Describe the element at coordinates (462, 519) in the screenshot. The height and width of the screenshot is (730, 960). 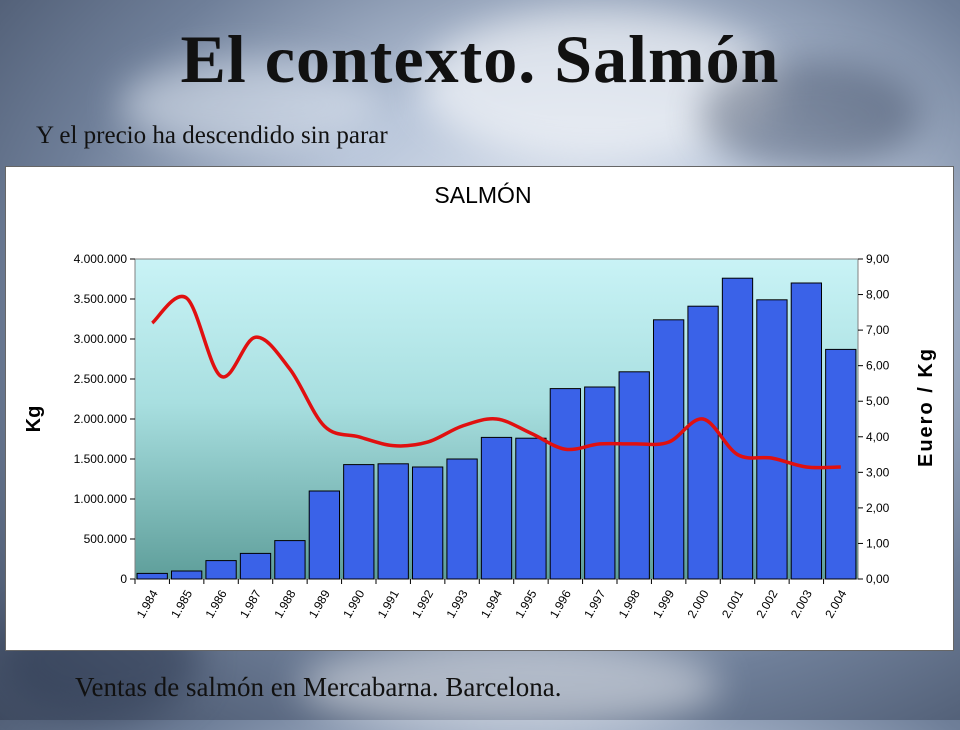
I see `bar-1.993` at that location.